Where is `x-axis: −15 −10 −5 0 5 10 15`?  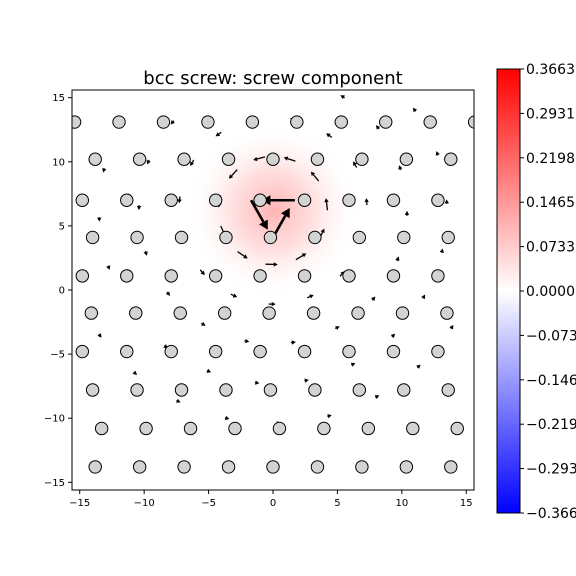
x-axis: −15 −10 −5 0 5 10 15 is located at coordinates (271, 499).